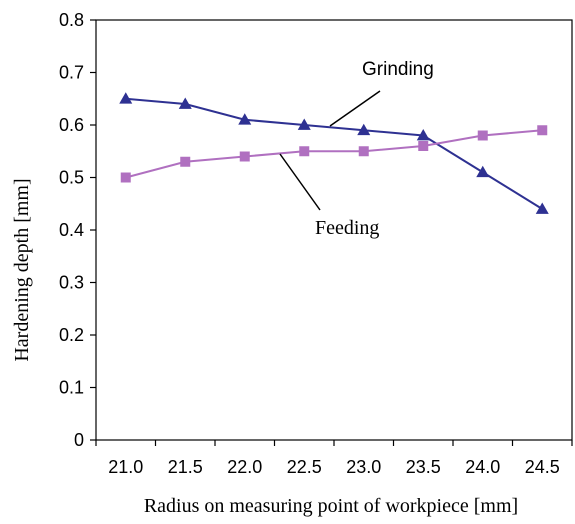  Describe the element at coordinates (334, 467) in the screenshot. I see `x-tick-labels: 21.0 21.5 22.0 22.5 23.0 23.5 24.0 24.5` at that location.